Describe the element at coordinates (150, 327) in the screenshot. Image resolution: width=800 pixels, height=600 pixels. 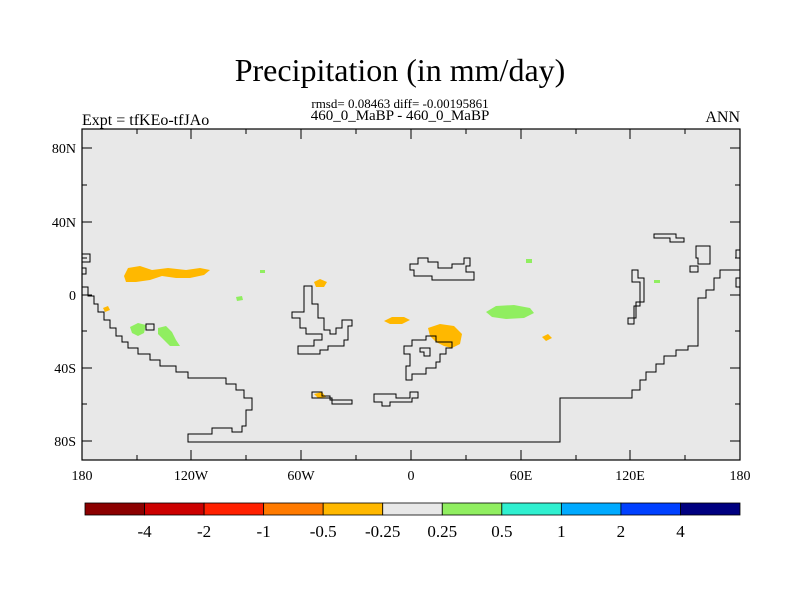
I see `continent-outline-small-box` at that location.